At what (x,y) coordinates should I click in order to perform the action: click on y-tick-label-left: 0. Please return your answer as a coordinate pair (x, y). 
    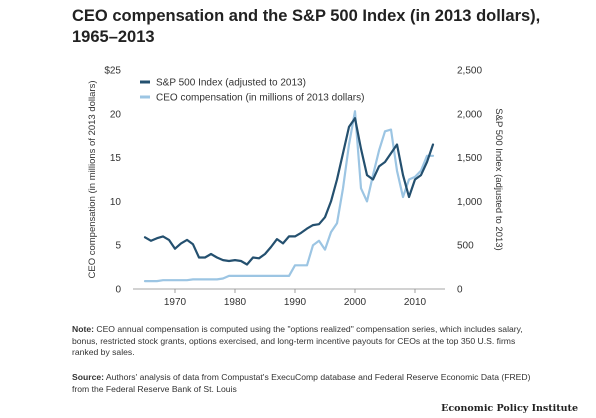
    Looking at the image, I should click on (118, 290).